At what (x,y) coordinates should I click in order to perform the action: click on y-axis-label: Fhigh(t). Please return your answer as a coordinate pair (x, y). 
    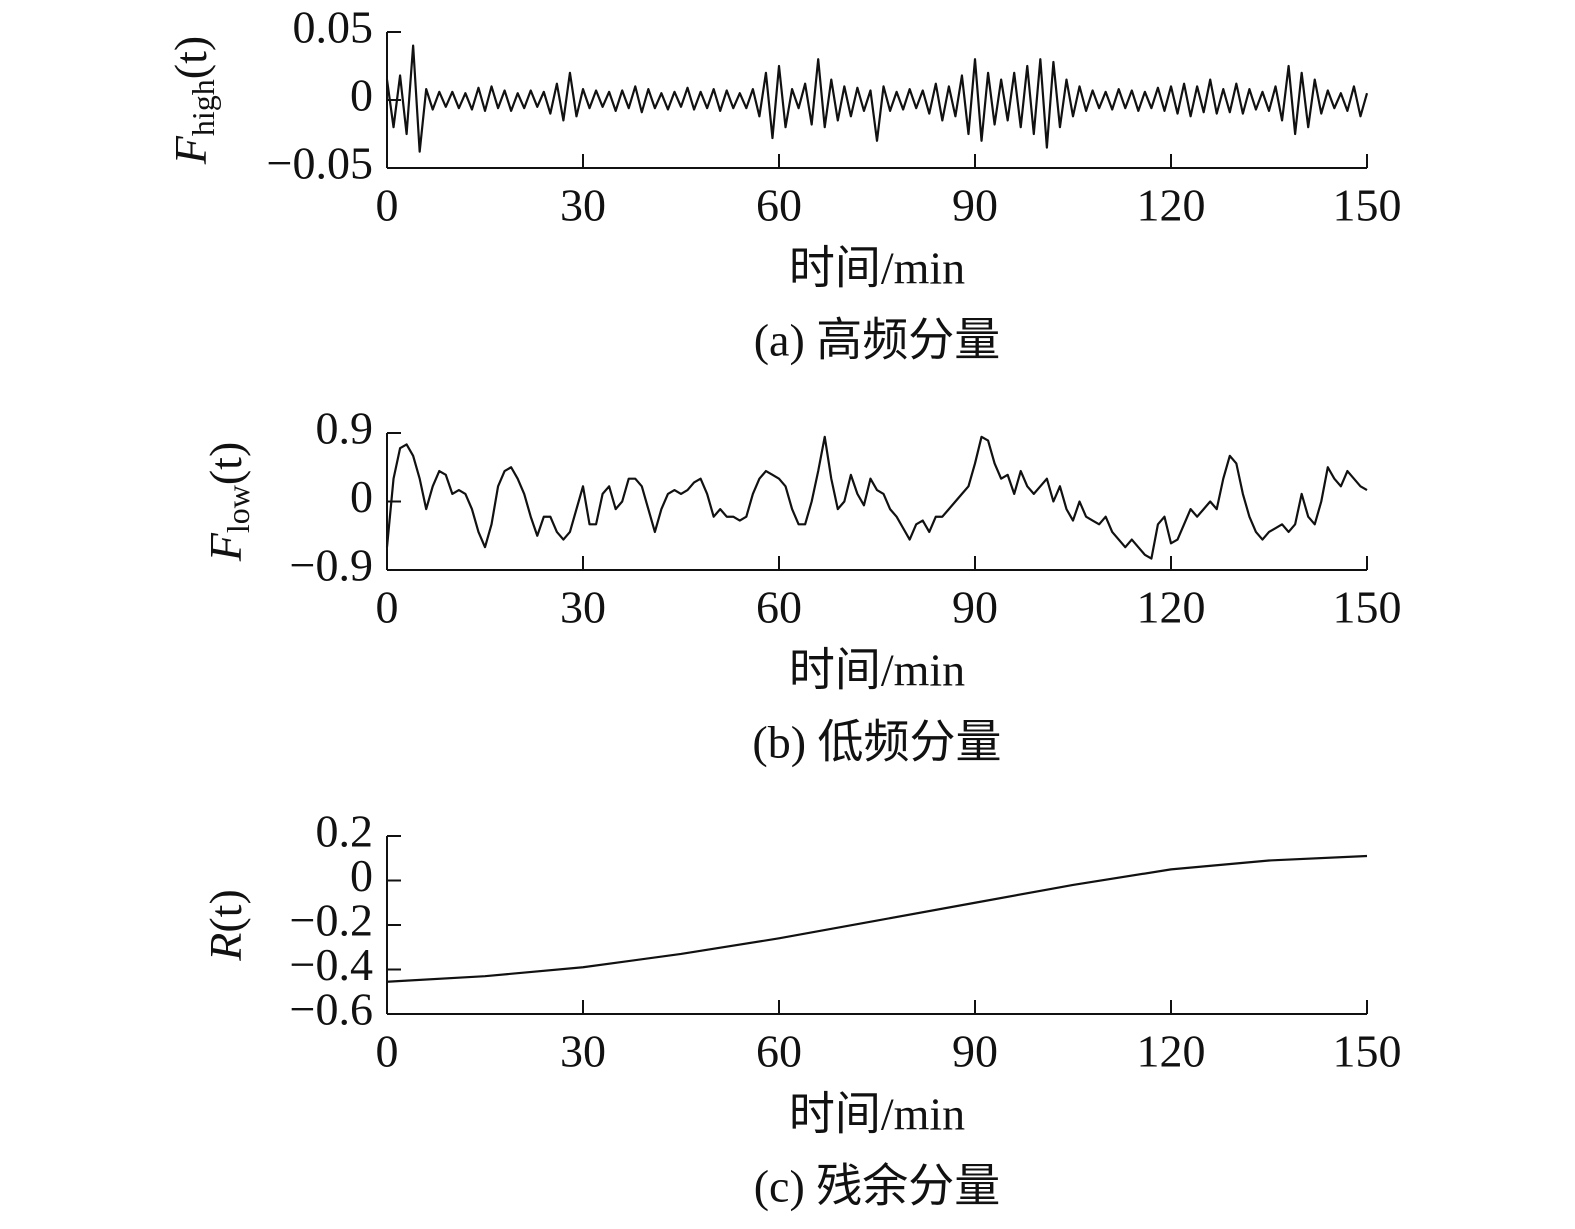
    Looking at the image, I should click on (193, 100).